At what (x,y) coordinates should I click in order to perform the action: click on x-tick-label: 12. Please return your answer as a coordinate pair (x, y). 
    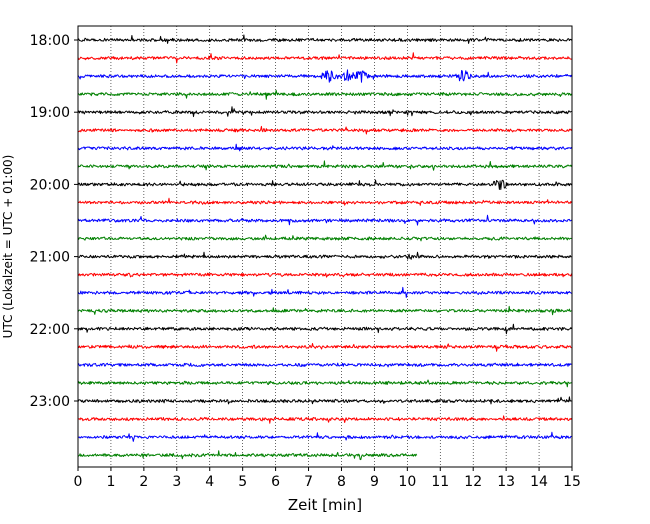
    Looking at the image, I should click on (473, 482).